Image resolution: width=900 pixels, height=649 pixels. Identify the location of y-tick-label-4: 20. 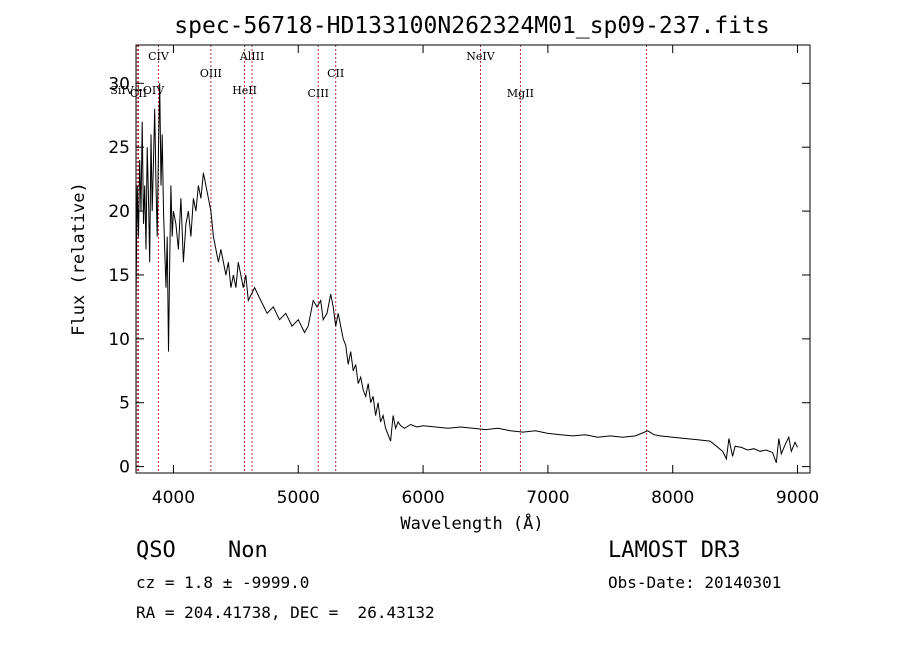
(119, 212).